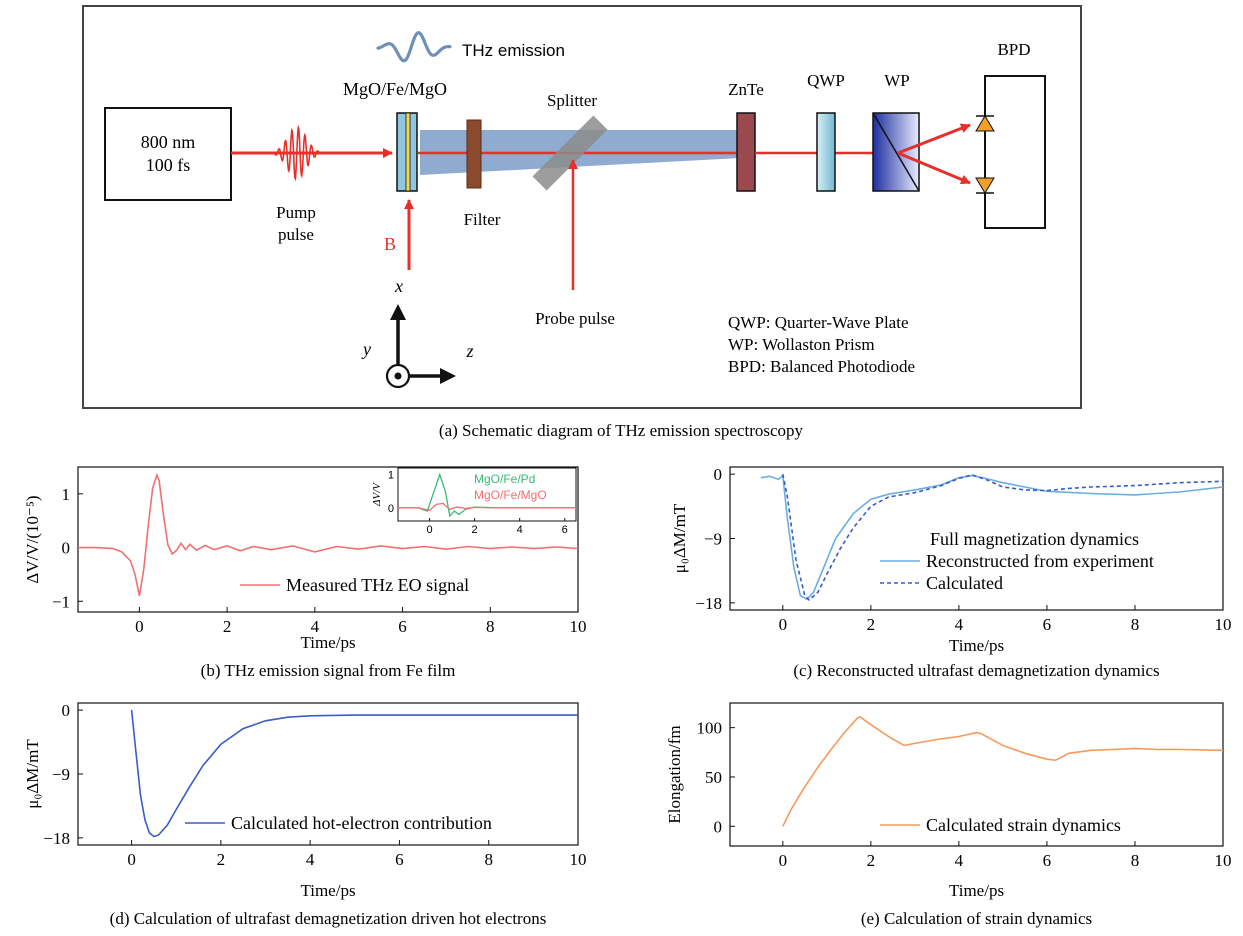  I want to click on legend-label: Calculated, so click(964, 583).